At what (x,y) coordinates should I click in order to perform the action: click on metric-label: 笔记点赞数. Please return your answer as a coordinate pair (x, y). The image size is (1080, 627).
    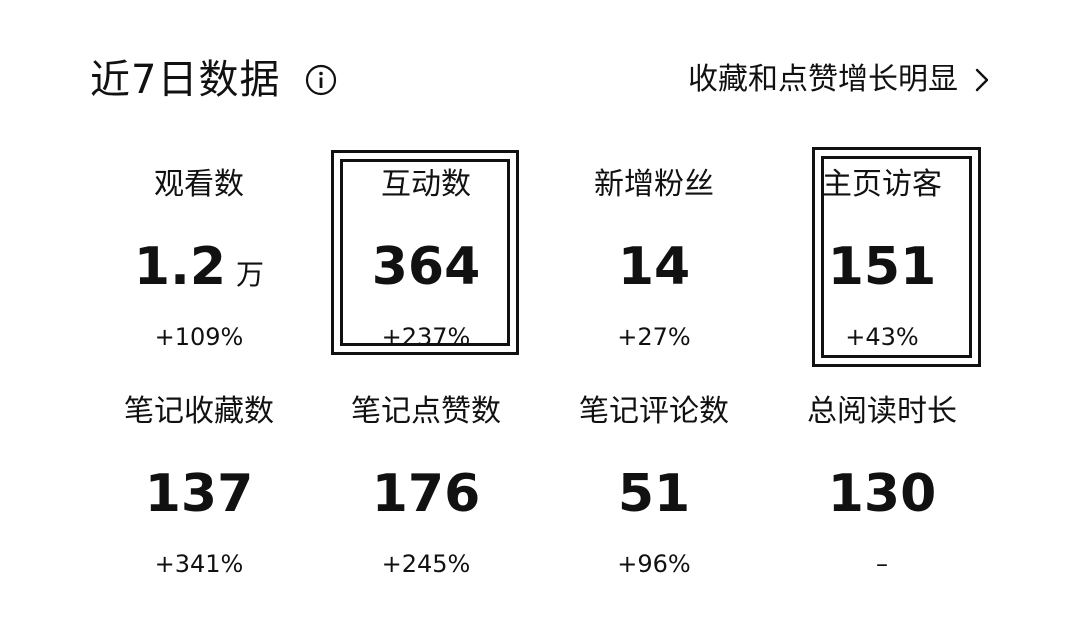
    Looking at the image, I should click on (426, 412).